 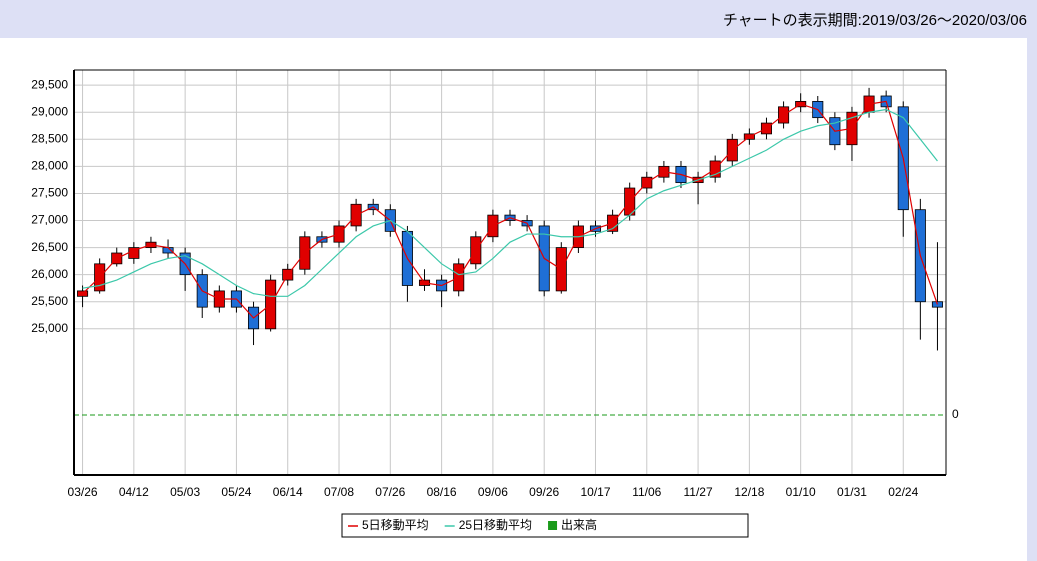 What do you see at coordinates (288, 492) in the screenshot?
I see `x-tick-label: 06/14` at bounding box center [288, 492].